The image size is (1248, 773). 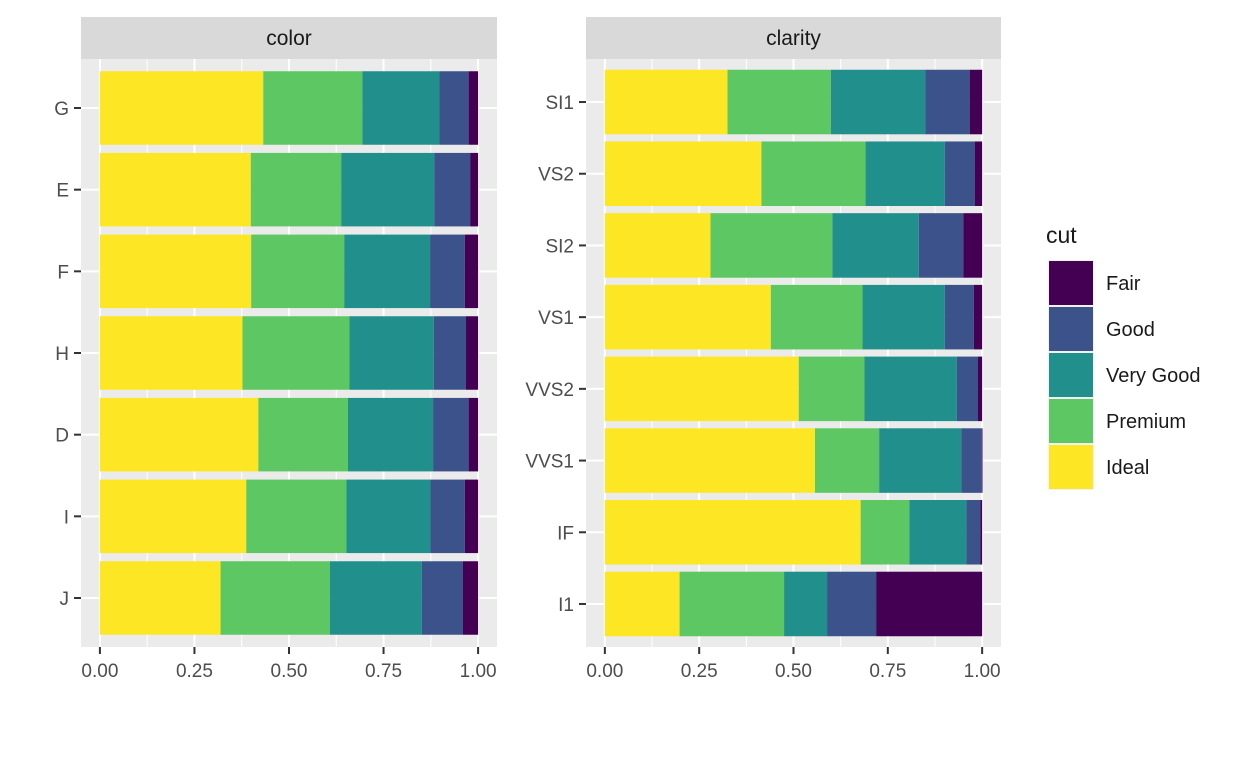 What do you see at coordinates (813, 173) in the screenshot?
I see `bar-VS2-premium` at bounding box center [813, 173].